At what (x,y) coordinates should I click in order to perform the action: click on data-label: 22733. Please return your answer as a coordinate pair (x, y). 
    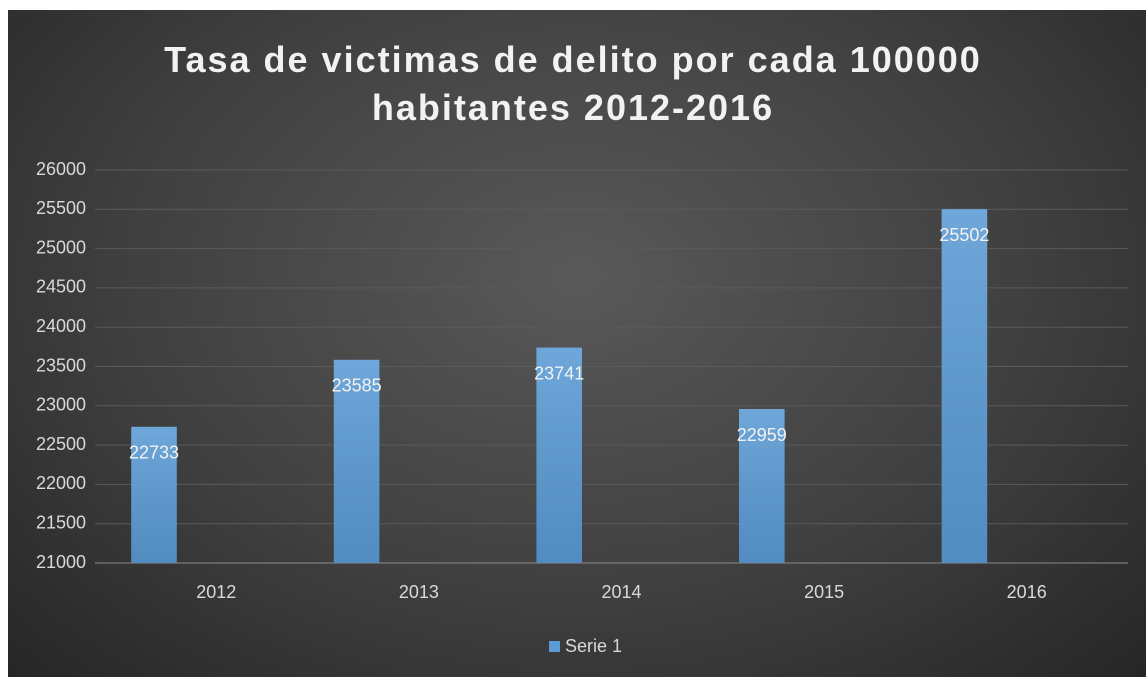
    Looking at the image, I should click on (154, 453).